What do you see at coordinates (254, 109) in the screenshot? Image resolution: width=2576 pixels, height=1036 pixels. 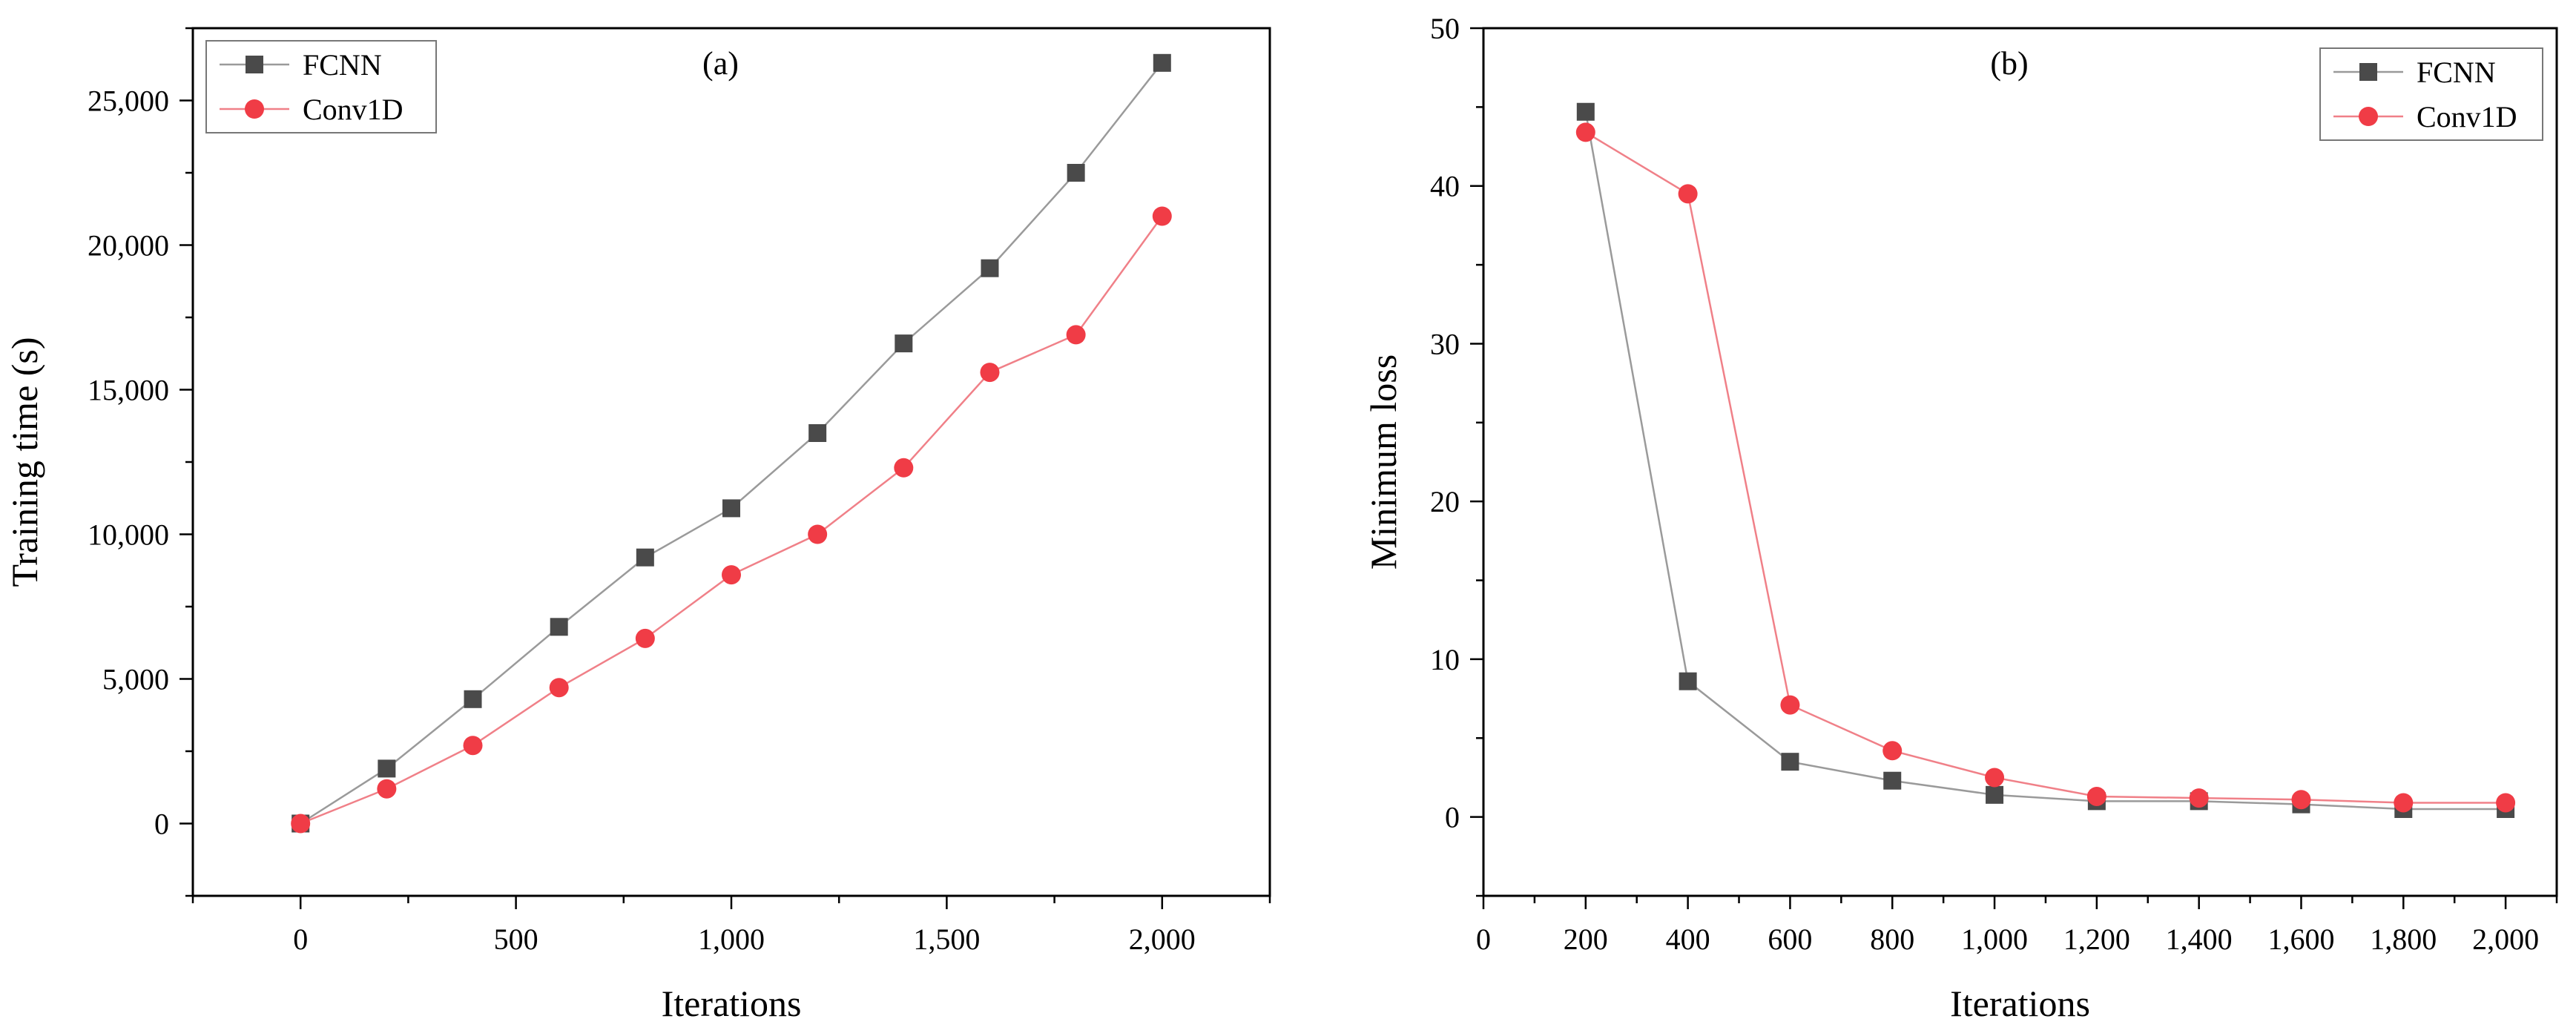 I see `chart-a-legend-conv1d-marker` at bounding box center [254, 109].